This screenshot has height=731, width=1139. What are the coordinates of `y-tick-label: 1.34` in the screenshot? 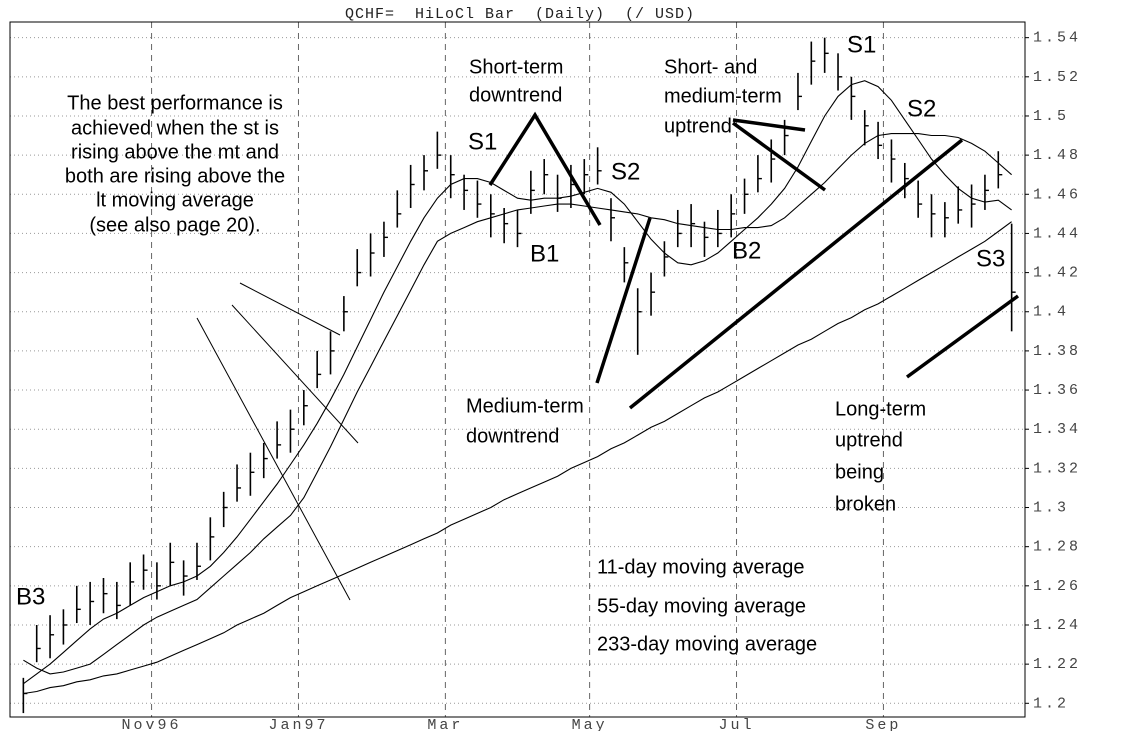 It's located at (1057, 429).